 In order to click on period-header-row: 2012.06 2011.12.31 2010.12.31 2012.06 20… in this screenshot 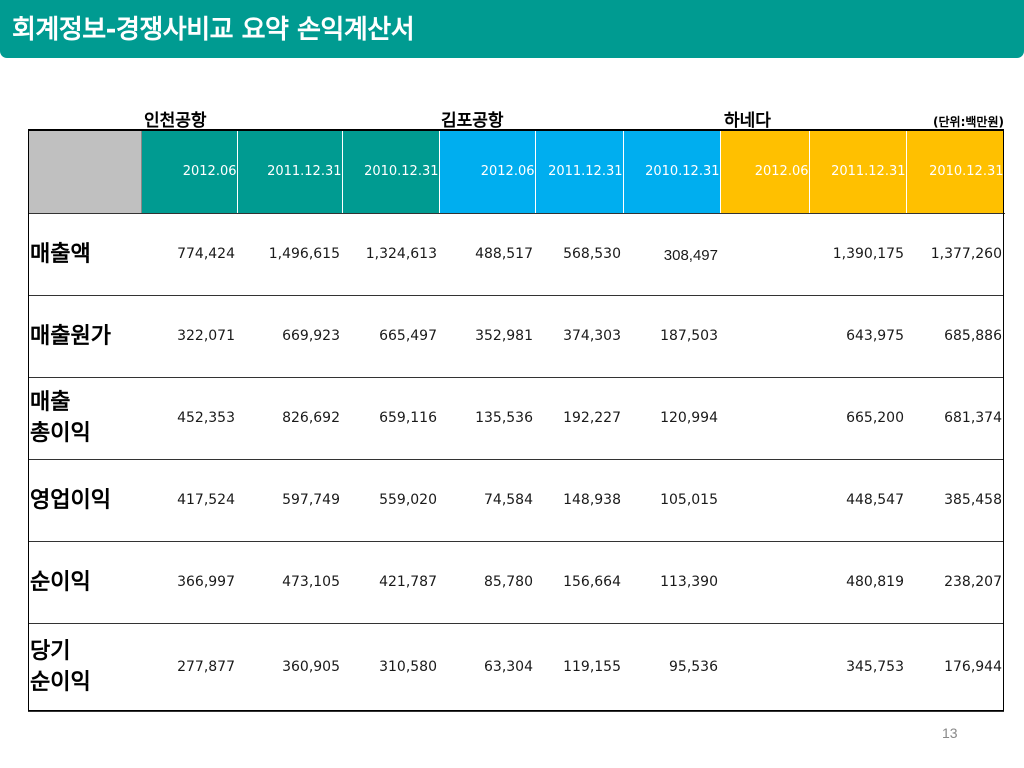, I will do `click(516, 172)`.